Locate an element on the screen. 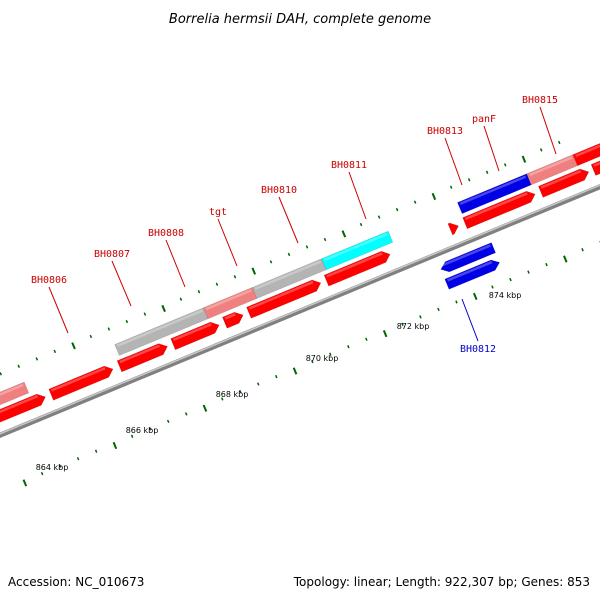 The height and width of the screenshot is (600, 600). scale-label-872: 872 kbp is located at coordinates (413, 326).